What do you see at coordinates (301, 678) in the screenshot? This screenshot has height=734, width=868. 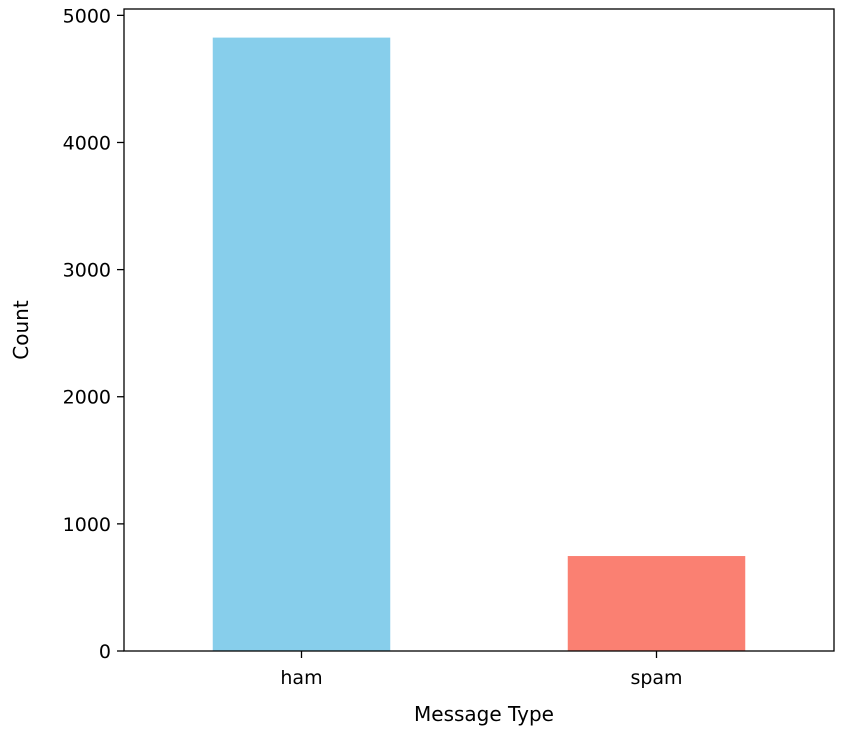 I see `x-tick-label: ham` at bounding box center [301, 678].